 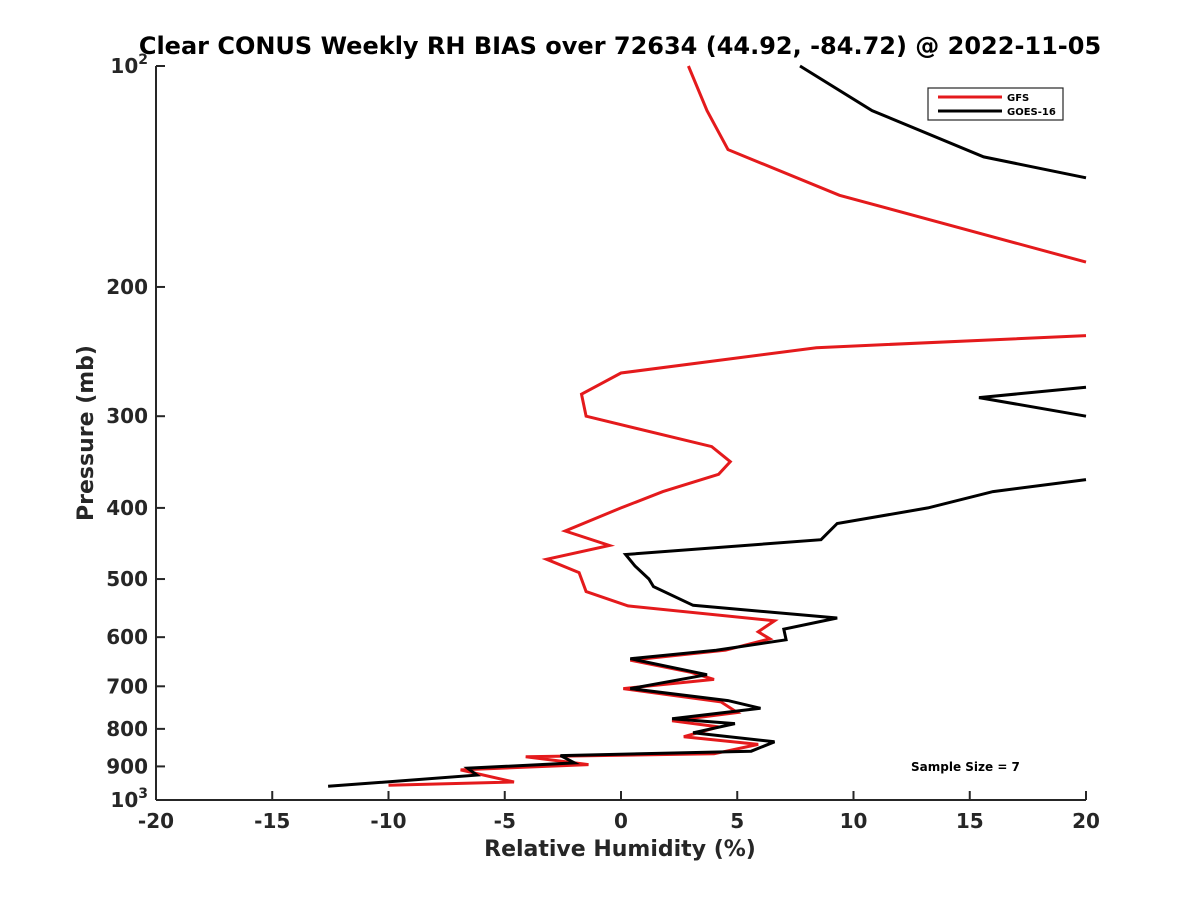 What do you see at coordinates (127, 416) in the screenshot?
I see `y-tick-label: 300` at bounding box center [127, 416].